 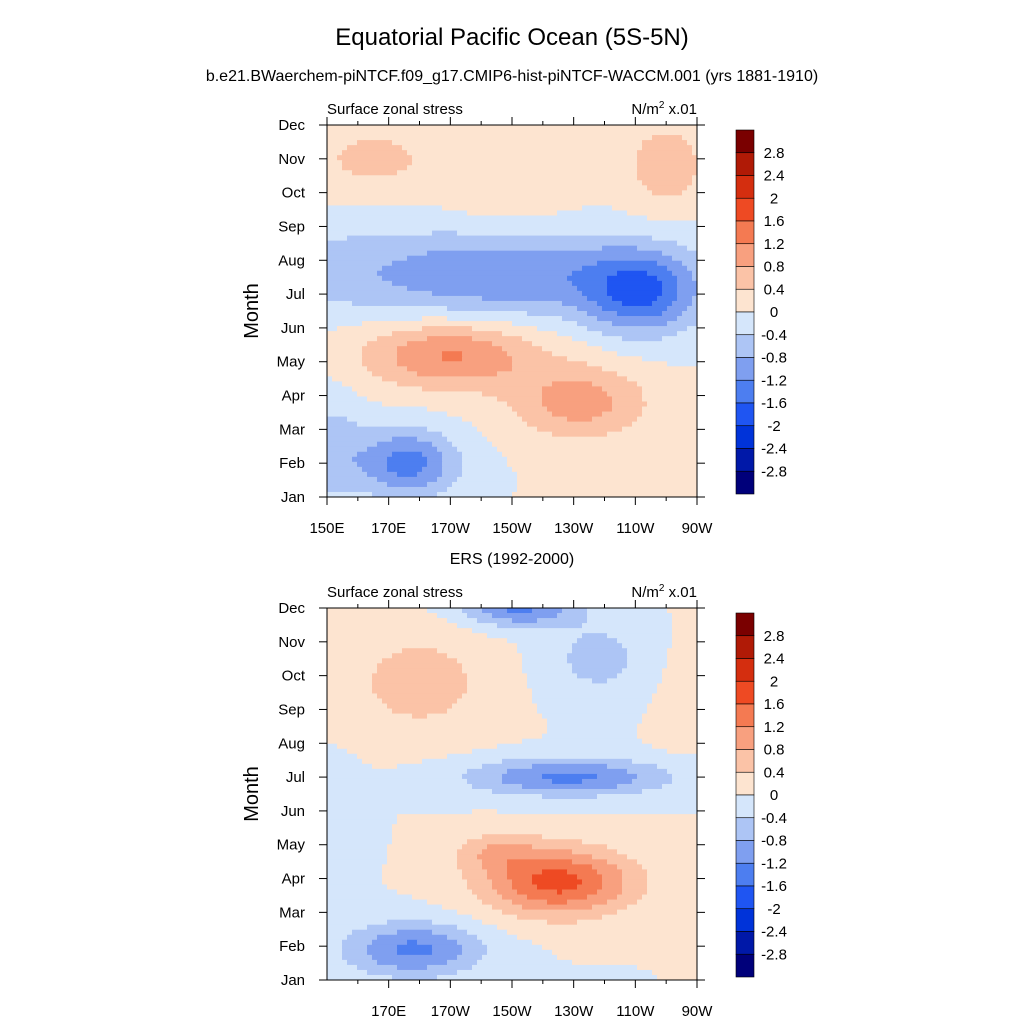 I want to click on x-tick-label: 150E, so click(x=326, y=528).